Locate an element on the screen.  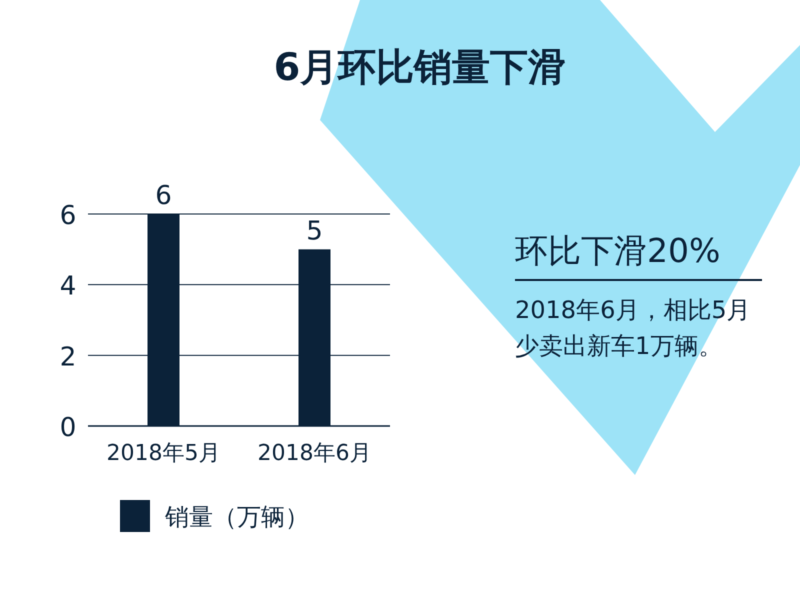
legend-label: 销量（万辆） is located at coordinates (236, 517).